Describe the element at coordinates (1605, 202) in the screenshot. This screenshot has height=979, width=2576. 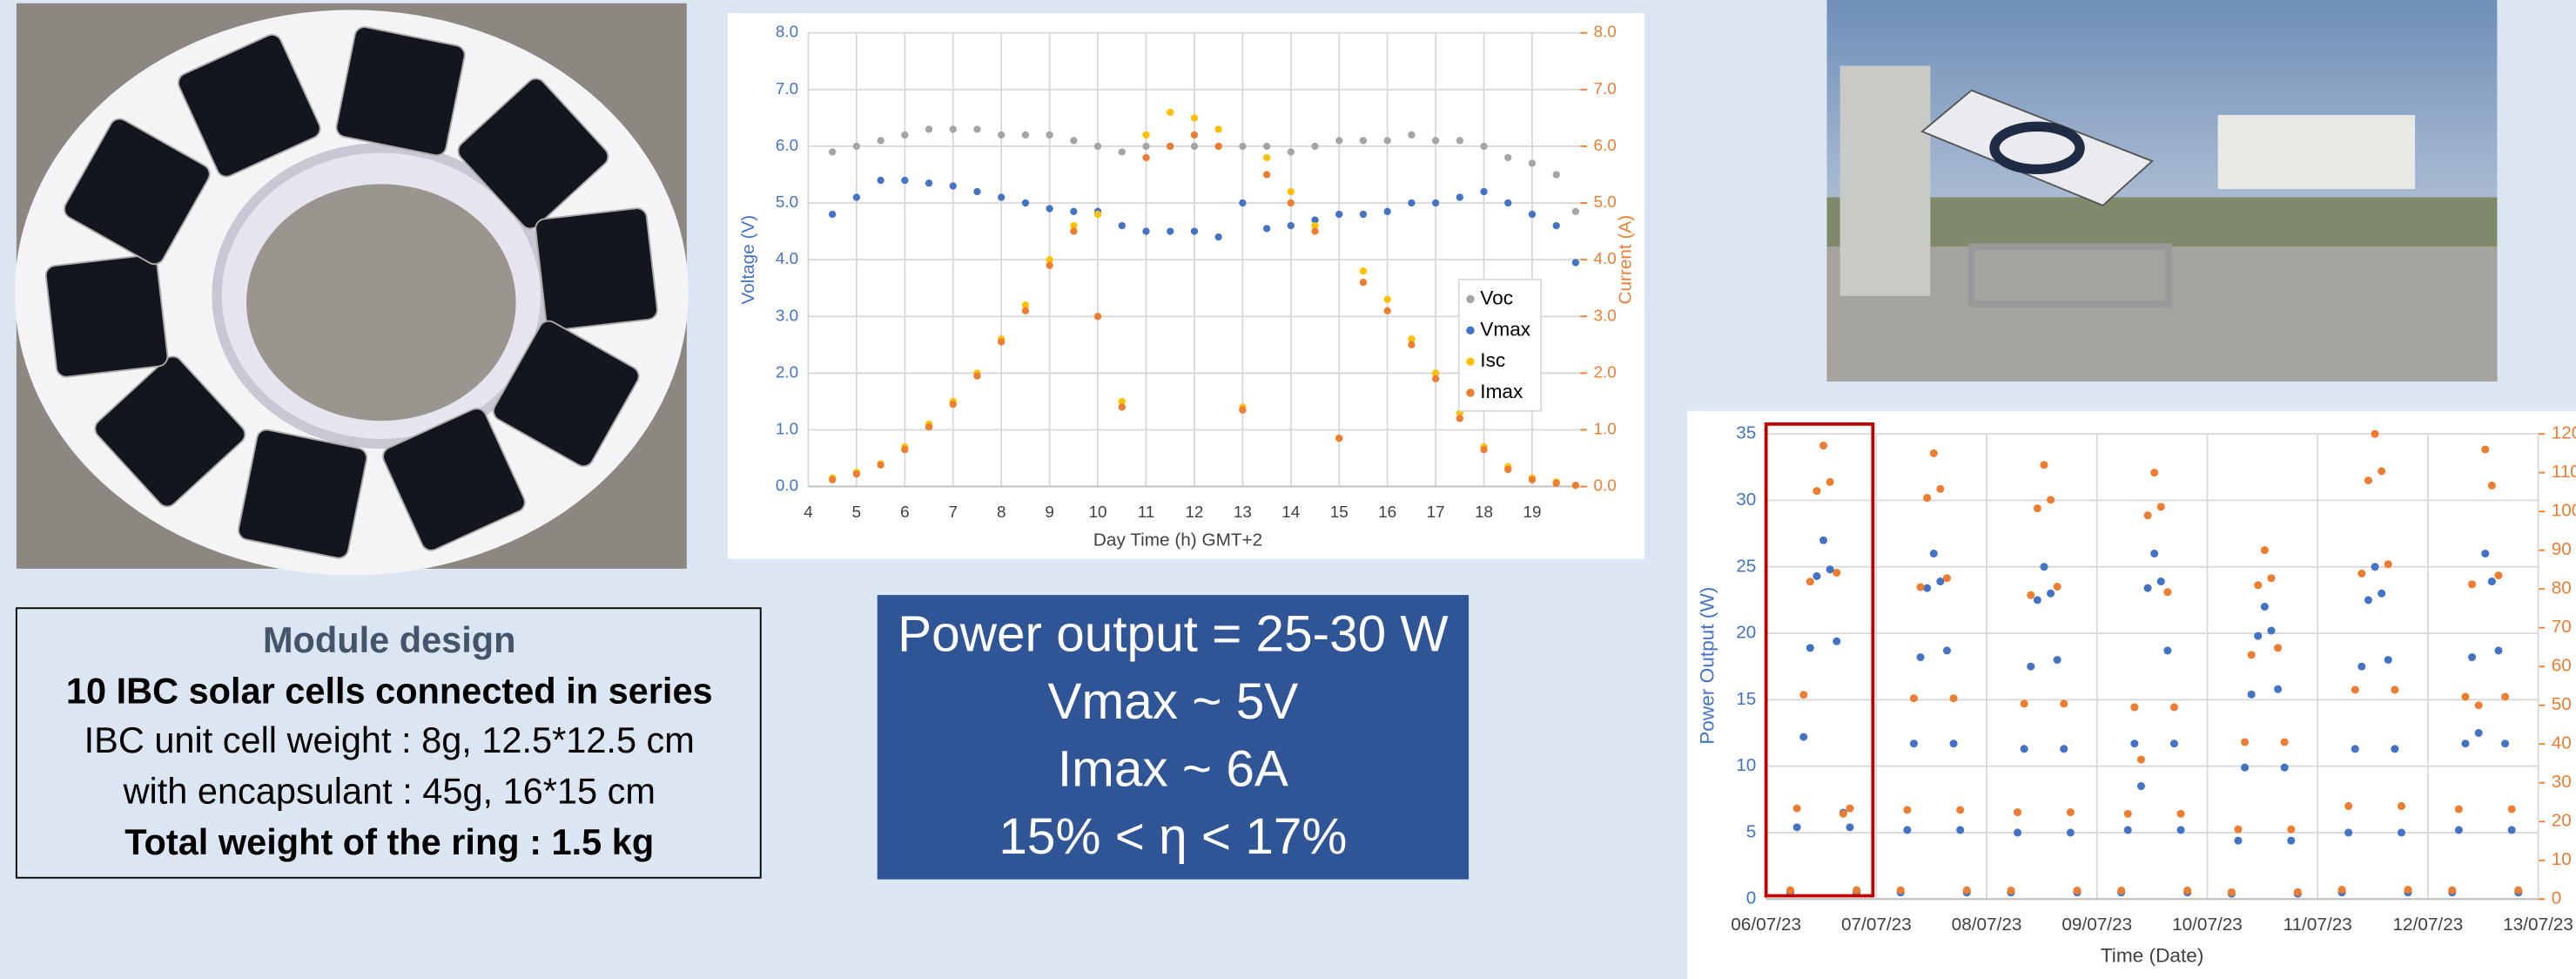
I see `y2-tick-label: 5.0` at that location.